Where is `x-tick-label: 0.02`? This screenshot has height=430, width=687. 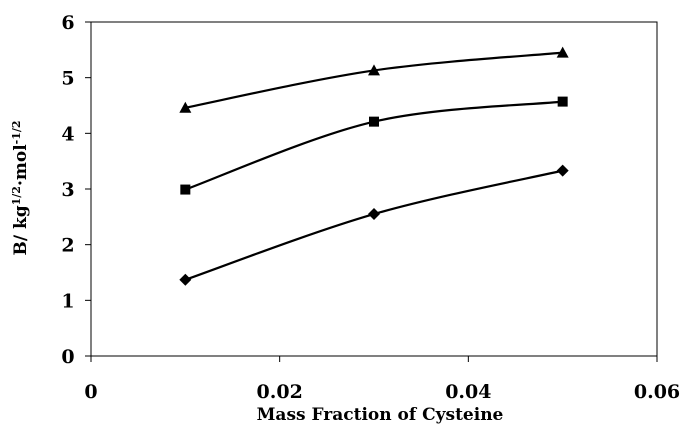 x-tick-label: 0.02 is located at coordinates (280, 392).